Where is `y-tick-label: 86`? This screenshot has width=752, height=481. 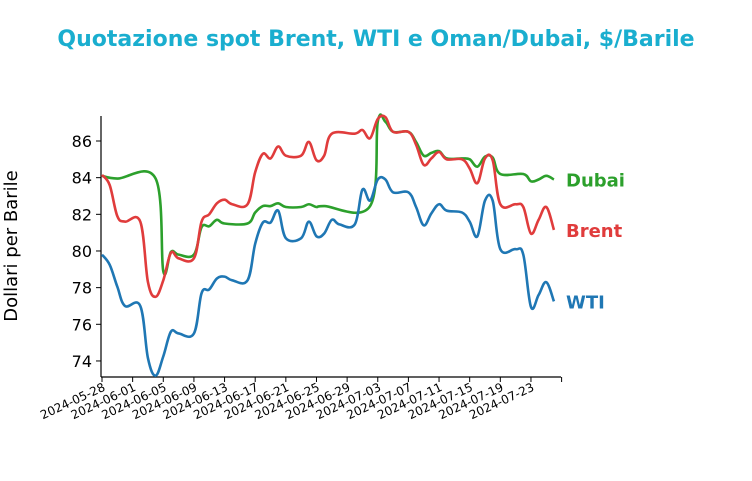 y-tick-label: 86 is located at coordinates (82, 141).